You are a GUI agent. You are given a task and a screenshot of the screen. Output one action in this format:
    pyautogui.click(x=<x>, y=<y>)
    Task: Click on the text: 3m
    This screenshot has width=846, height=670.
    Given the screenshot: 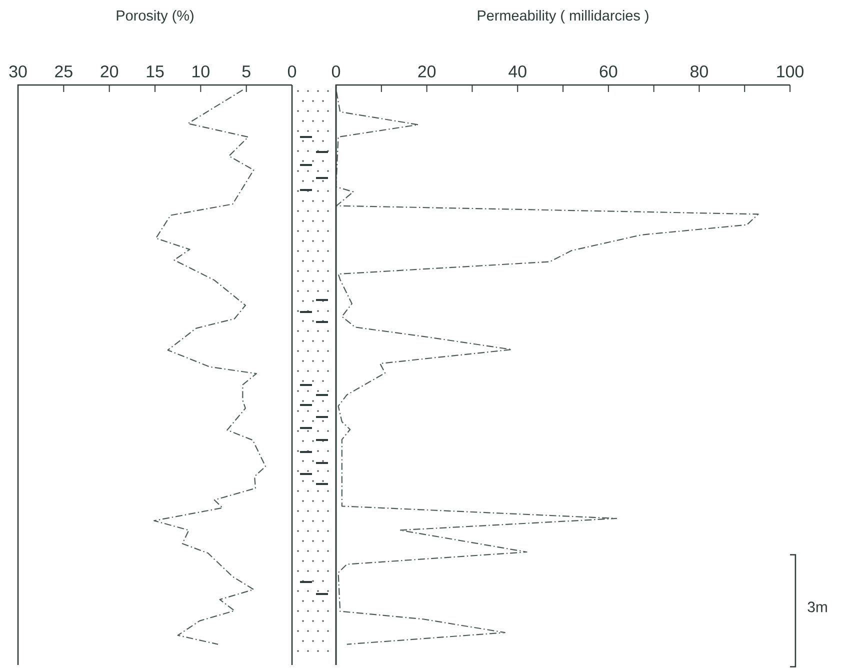 What is the action you would take?
    pyautogui.click(x=817, y=607)
    